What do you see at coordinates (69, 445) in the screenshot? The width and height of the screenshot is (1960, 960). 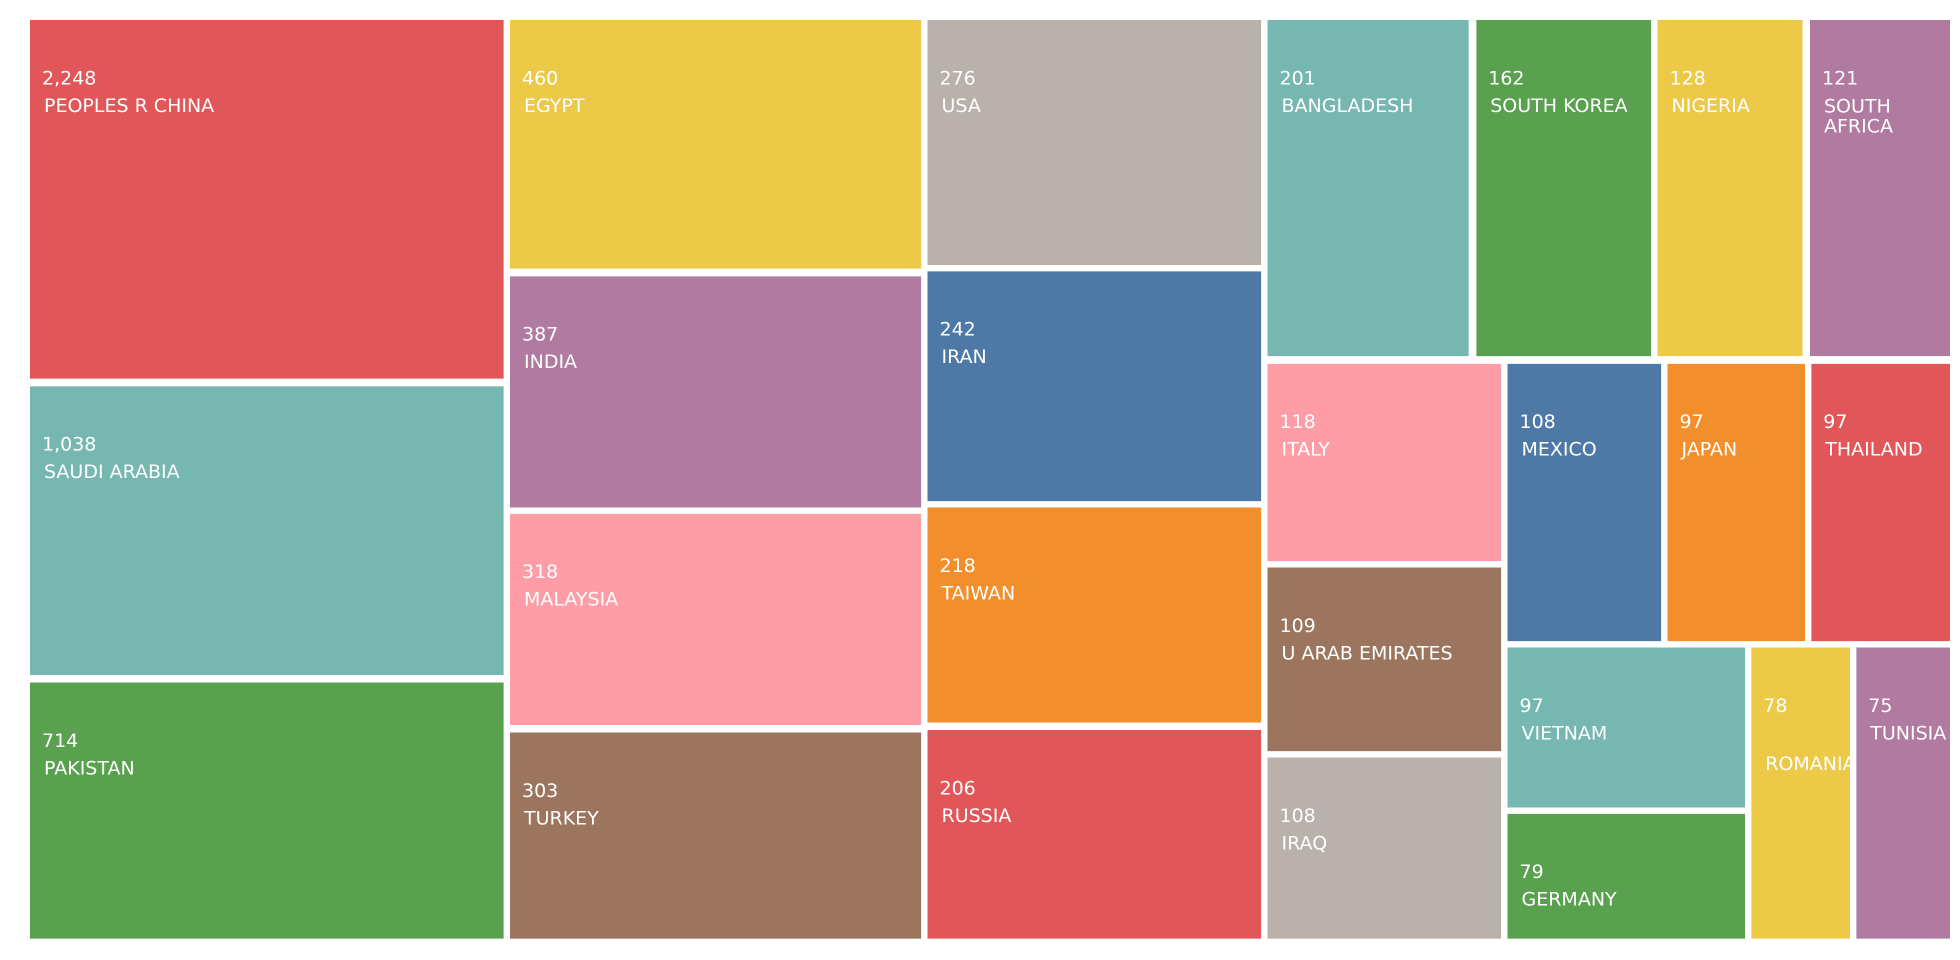 I see `tile-value: 1,038` at bounding box center [69, 445].